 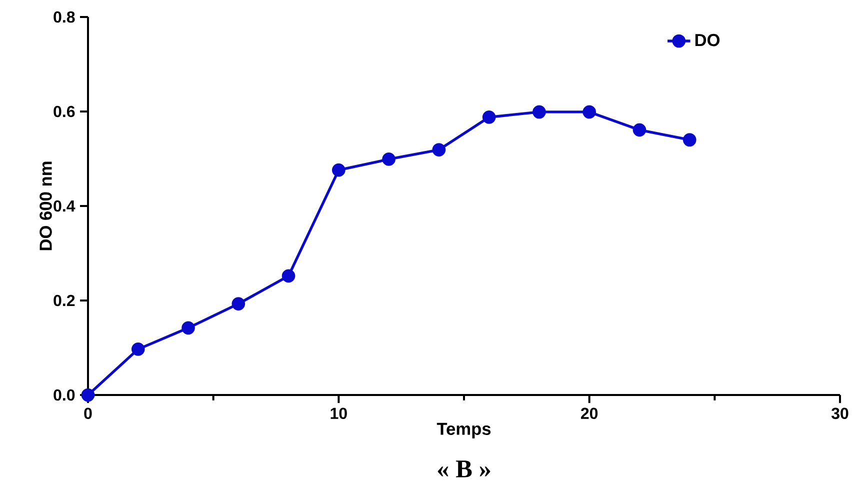 What do you see at coordinates (64, 17) in the screenshot?
I see `y-tick-label: 0.8` at bounding box center [64, 17].